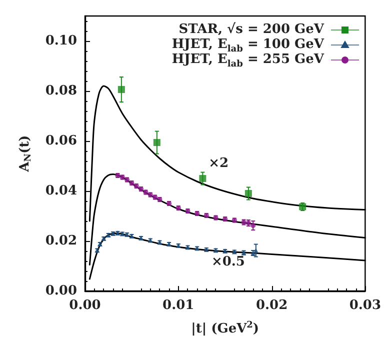 The image size is (384, 341). Describe the element at coordinates (365, 305) in the screenshot. I see `x-tick-label: 0.03` at that location.